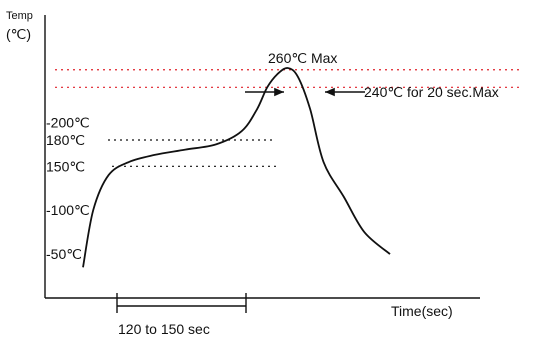  What do you see at coordinates (68, 122) in the screenshot?
I see `y-tick-label: -200℃` at bounding box center [68, 122].